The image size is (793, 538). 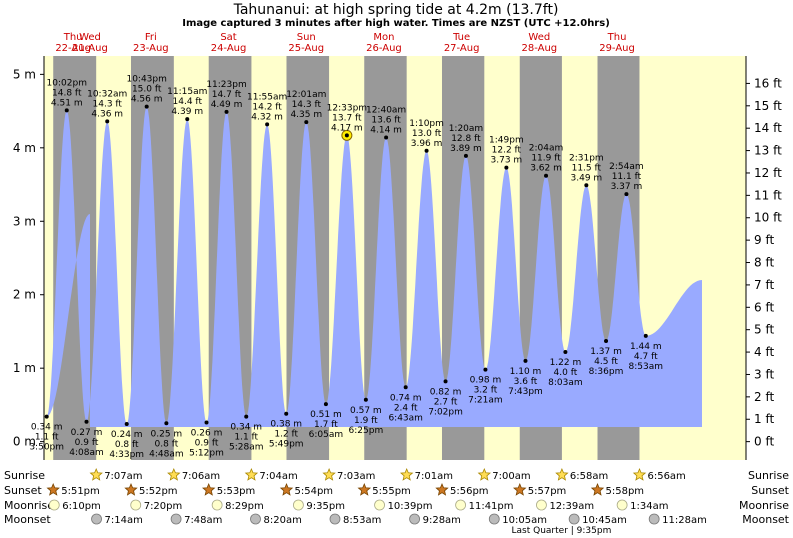 What do you see at coordinates (524, 520) in the screenshot?
I see `moonset-time-label: 10:05am` at bounding box center [524, 520].